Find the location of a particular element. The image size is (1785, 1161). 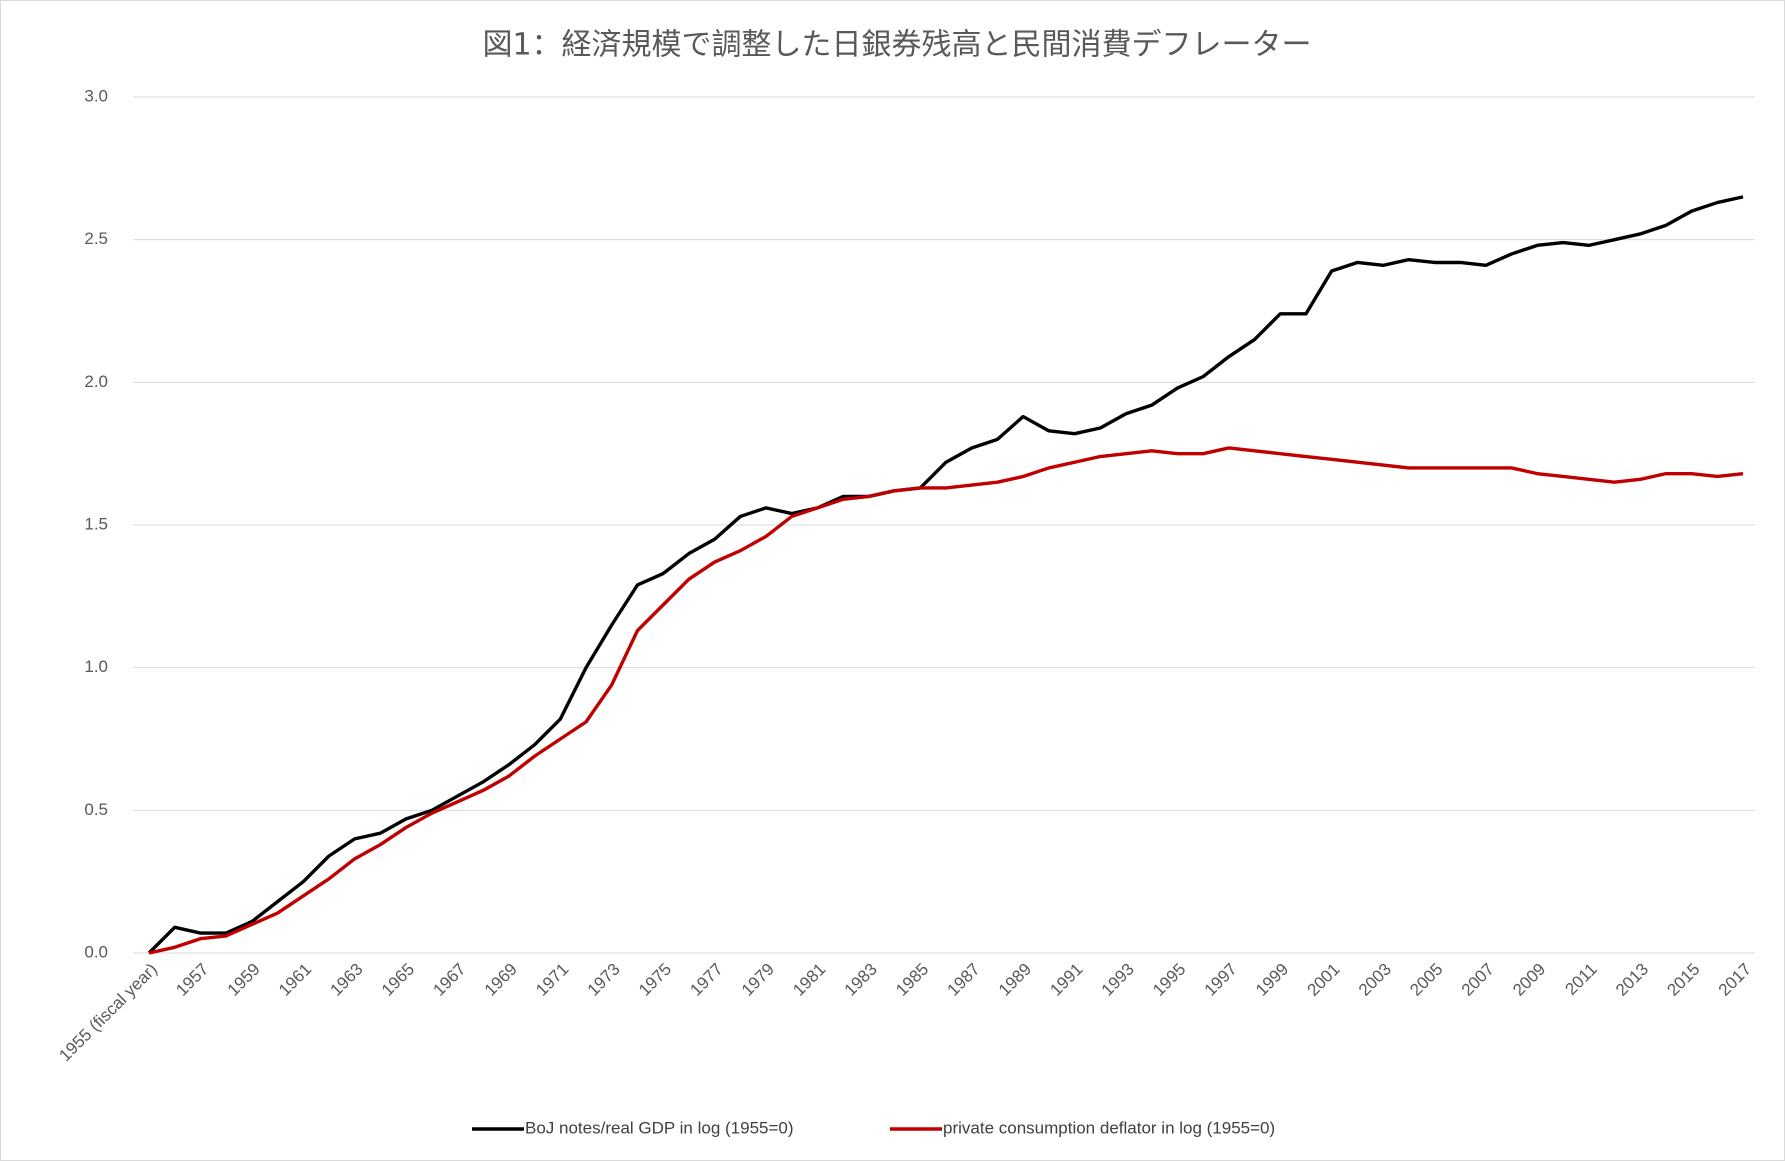

legend-label: BoJ notes/real GDP in log (1955=0) is located at coordinates (659, 1127).